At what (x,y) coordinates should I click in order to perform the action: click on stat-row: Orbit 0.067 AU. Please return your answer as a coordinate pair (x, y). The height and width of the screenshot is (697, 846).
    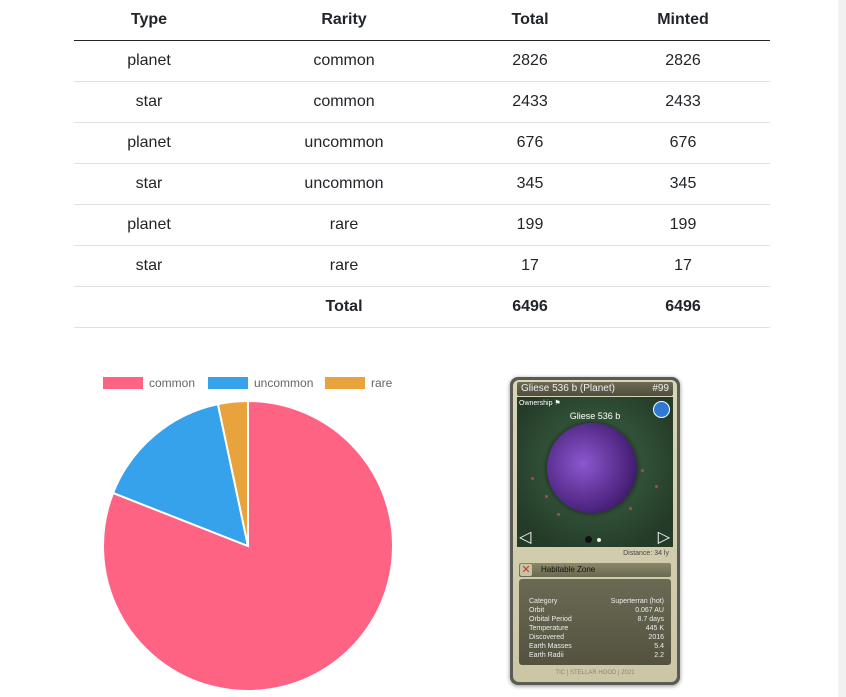
    Looking at the image, I should click on (596, 610).